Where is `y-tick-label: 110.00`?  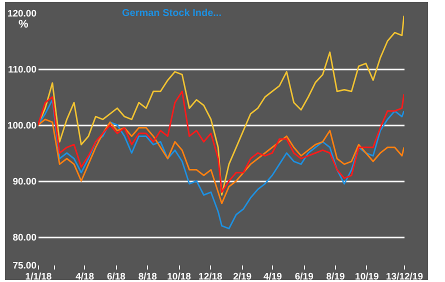
y-tick-label: 110.00 is located at coordinates (22, 70).